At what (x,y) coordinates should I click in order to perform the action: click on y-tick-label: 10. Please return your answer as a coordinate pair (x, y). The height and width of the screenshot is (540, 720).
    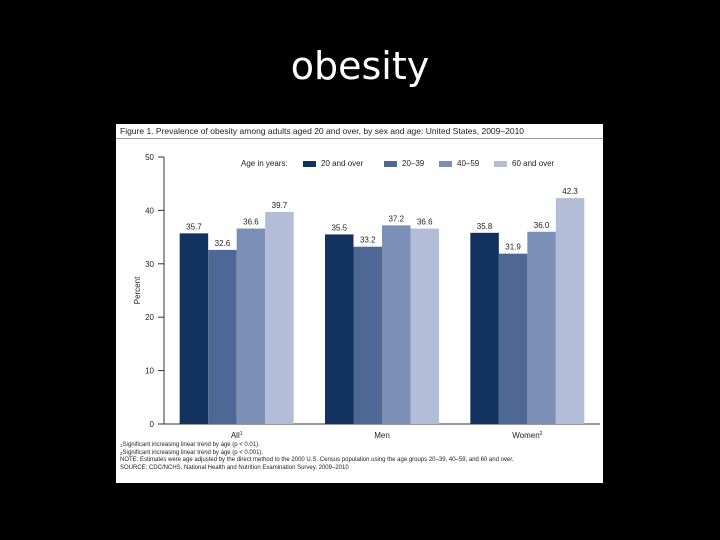
    Looking at the image, I should click on (149, 371).